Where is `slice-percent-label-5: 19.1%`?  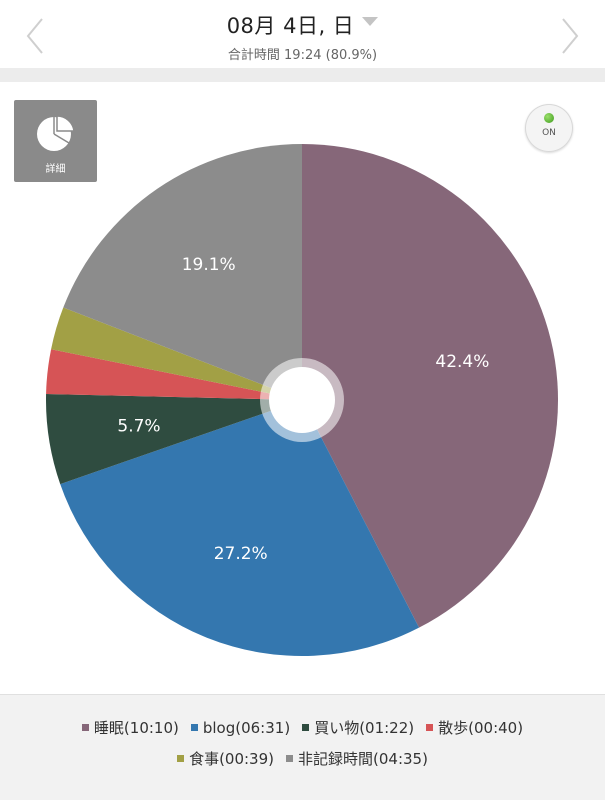
slice-percent-label-5: 19.1% is located at coordinates (209, 265).